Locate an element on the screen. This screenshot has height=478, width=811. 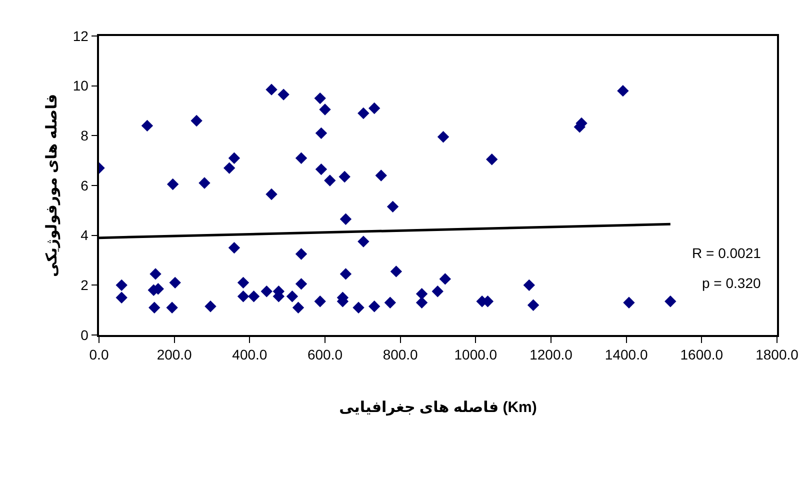
x-tick-label: 200.0 is located at coordinates (174, 354).